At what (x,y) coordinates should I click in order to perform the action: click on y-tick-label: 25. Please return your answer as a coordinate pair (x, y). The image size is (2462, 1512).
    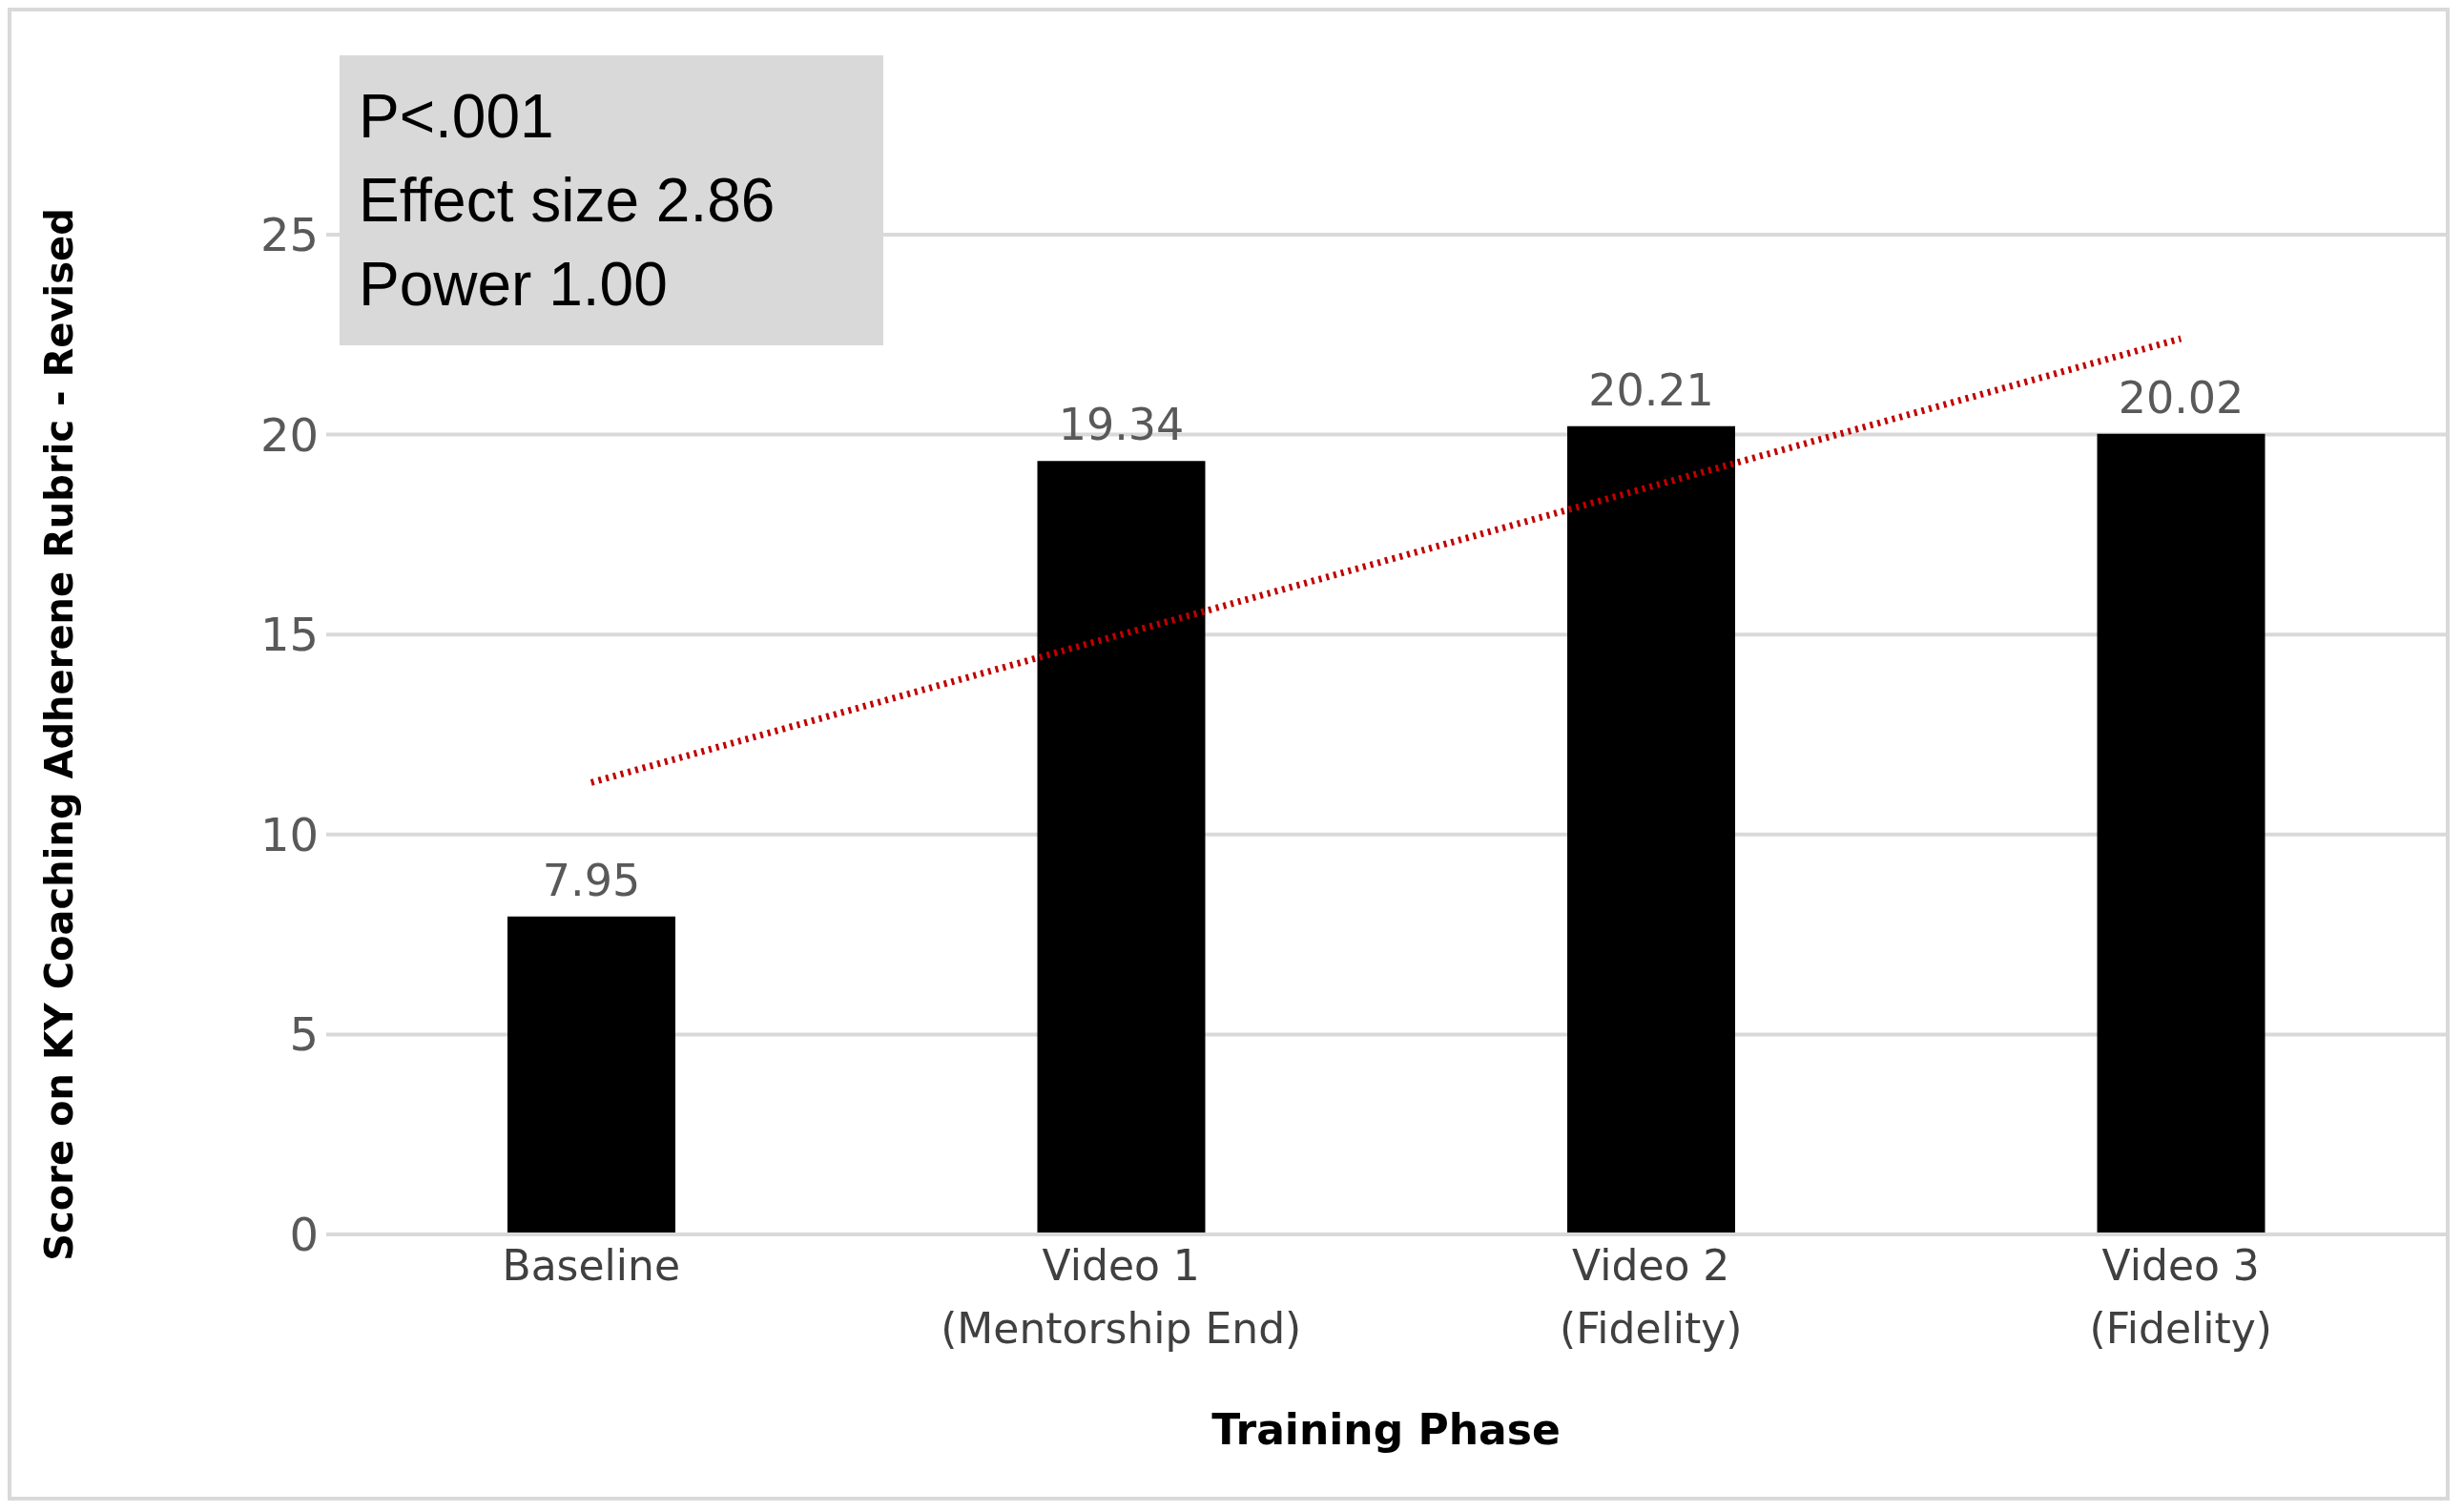
    Looking at the image, I should click on (289, 235).